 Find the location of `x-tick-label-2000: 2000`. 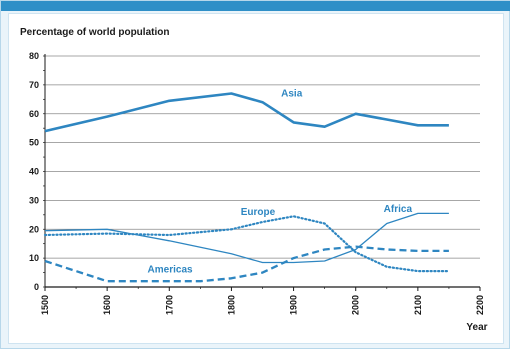

x-tick-label-2000: 2000 is located at coordinates (356, 305).